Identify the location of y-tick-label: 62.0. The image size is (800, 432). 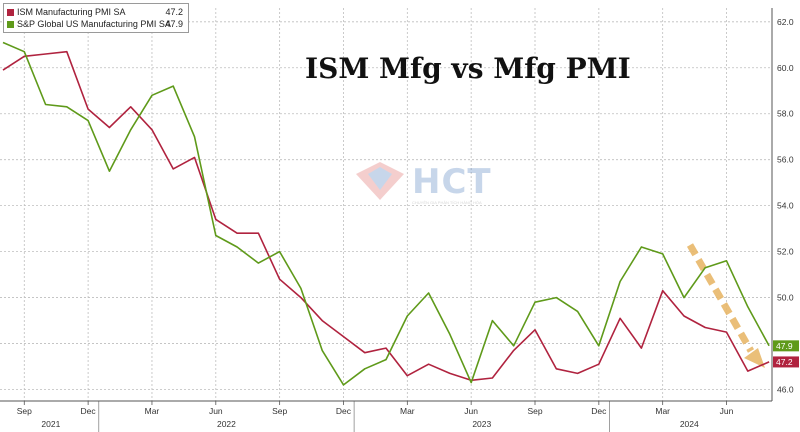
(785, 22).